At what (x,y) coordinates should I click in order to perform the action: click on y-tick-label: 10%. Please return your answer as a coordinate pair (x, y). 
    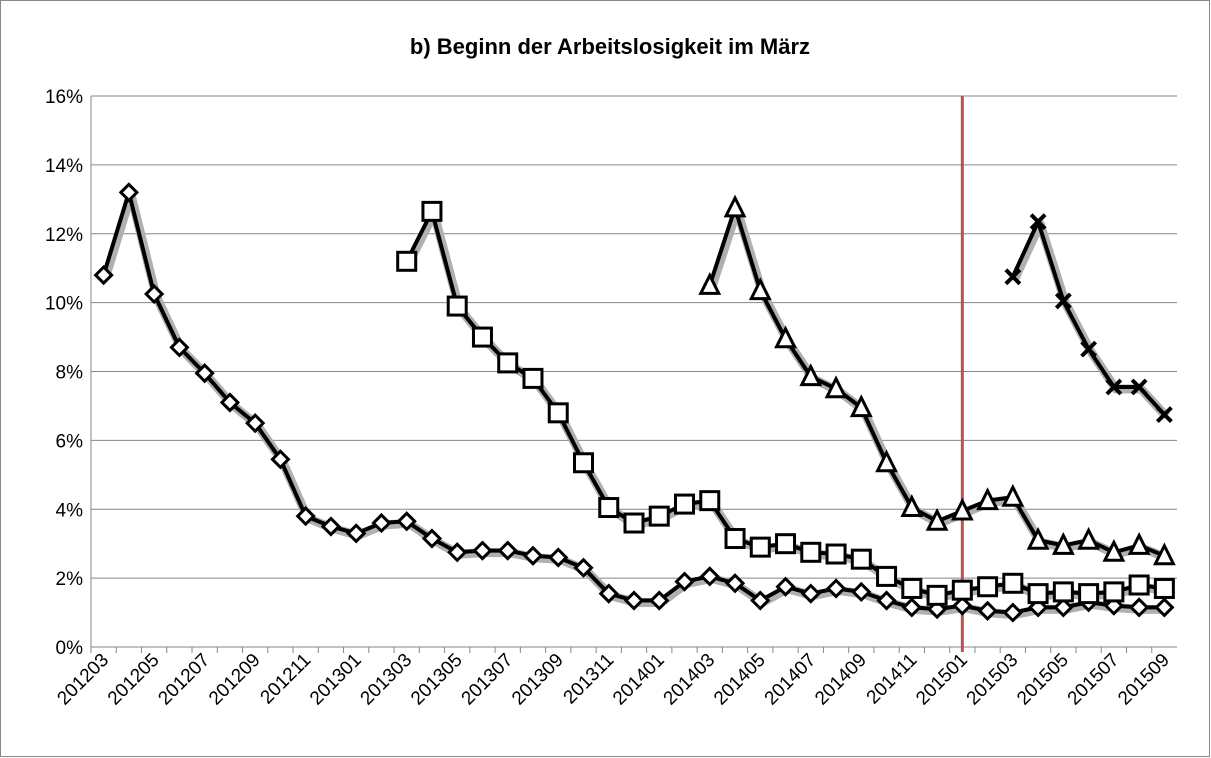
    Looking at the image, I should click on (64, 304).